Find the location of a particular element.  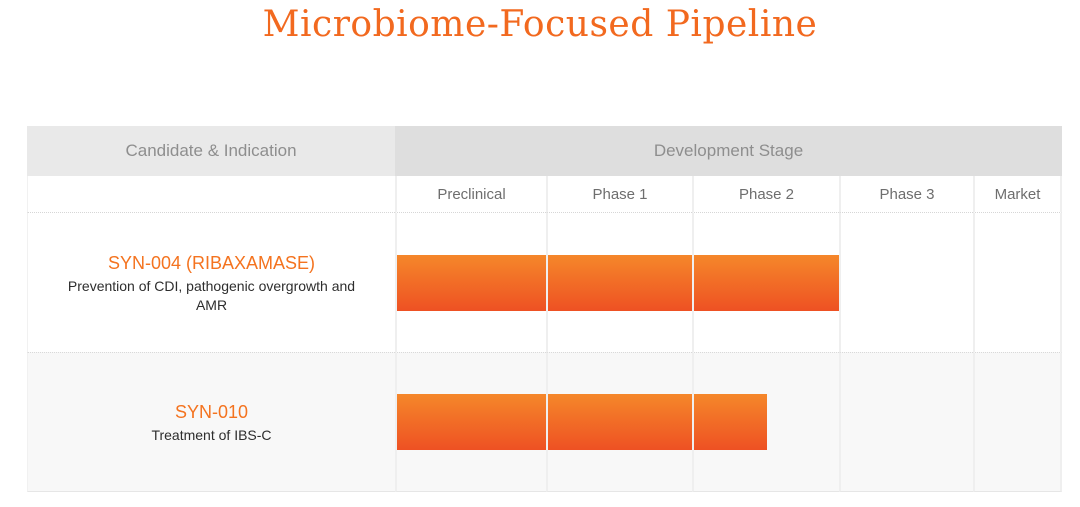

candidate-indication-header: Candidate & Indication is located at coordinates (211, 151).